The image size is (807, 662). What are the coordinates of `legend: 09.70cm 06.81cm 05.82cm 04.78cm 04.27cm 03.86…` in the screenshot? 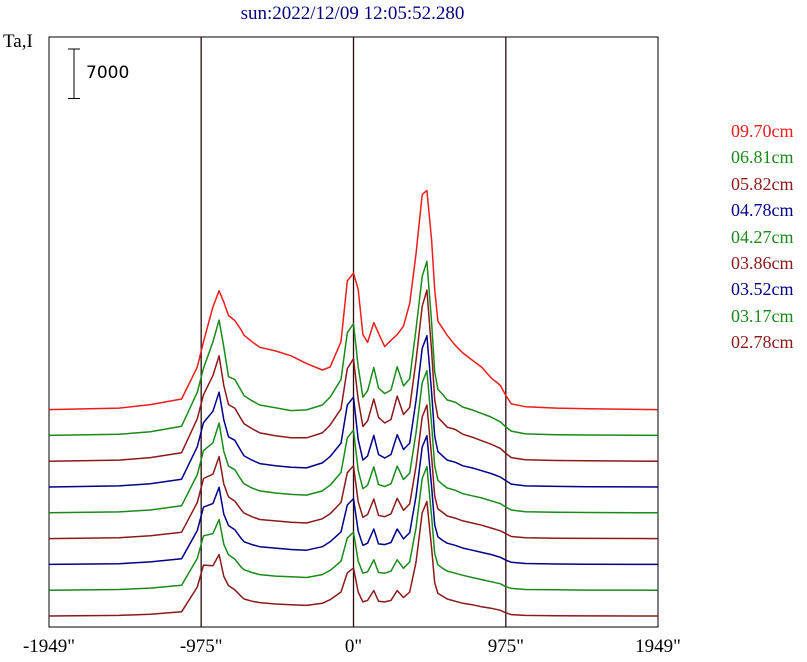 It's located at (762, 237).